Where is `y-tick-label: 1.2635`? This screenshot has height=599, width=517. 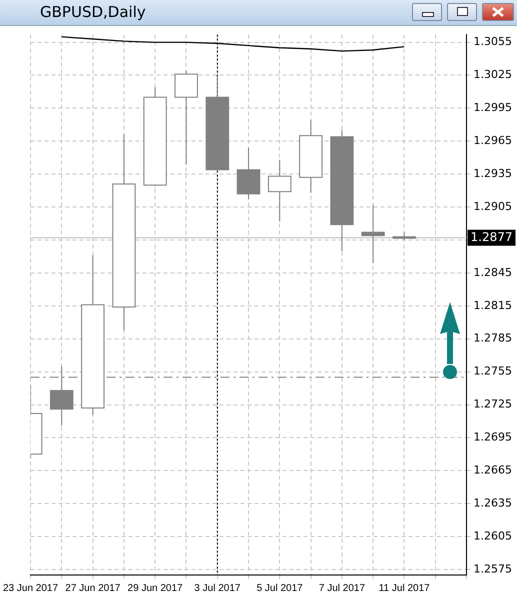
y-tick-label: 1.2635 is located at coordinates (493, 503).